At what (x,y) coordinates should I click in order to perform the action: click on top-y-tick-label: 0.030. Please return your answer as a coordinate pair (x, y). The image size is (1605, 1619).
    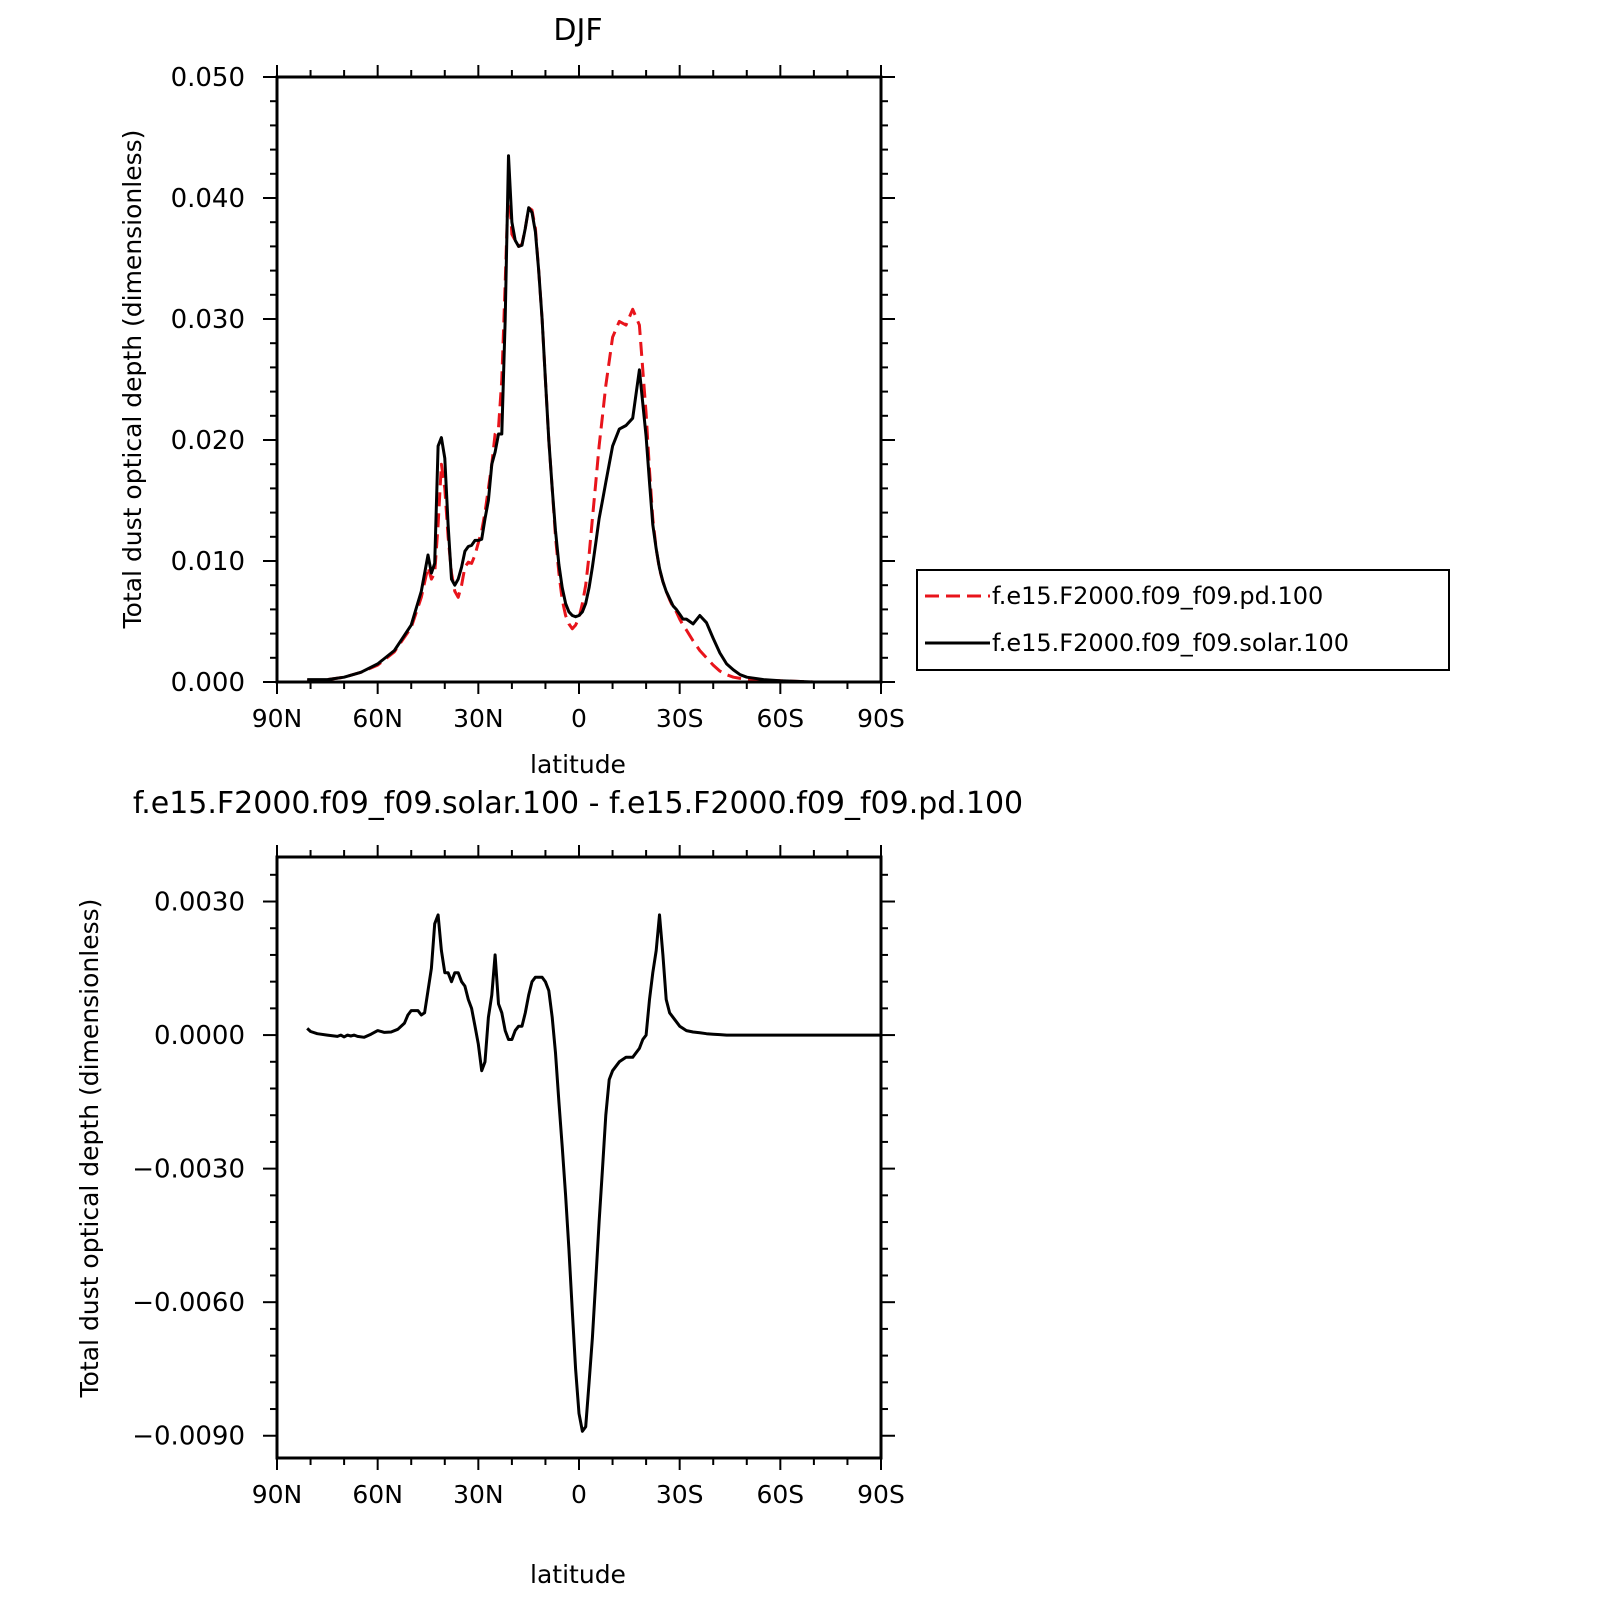
    Looking at the image, I should click on (208, 320).